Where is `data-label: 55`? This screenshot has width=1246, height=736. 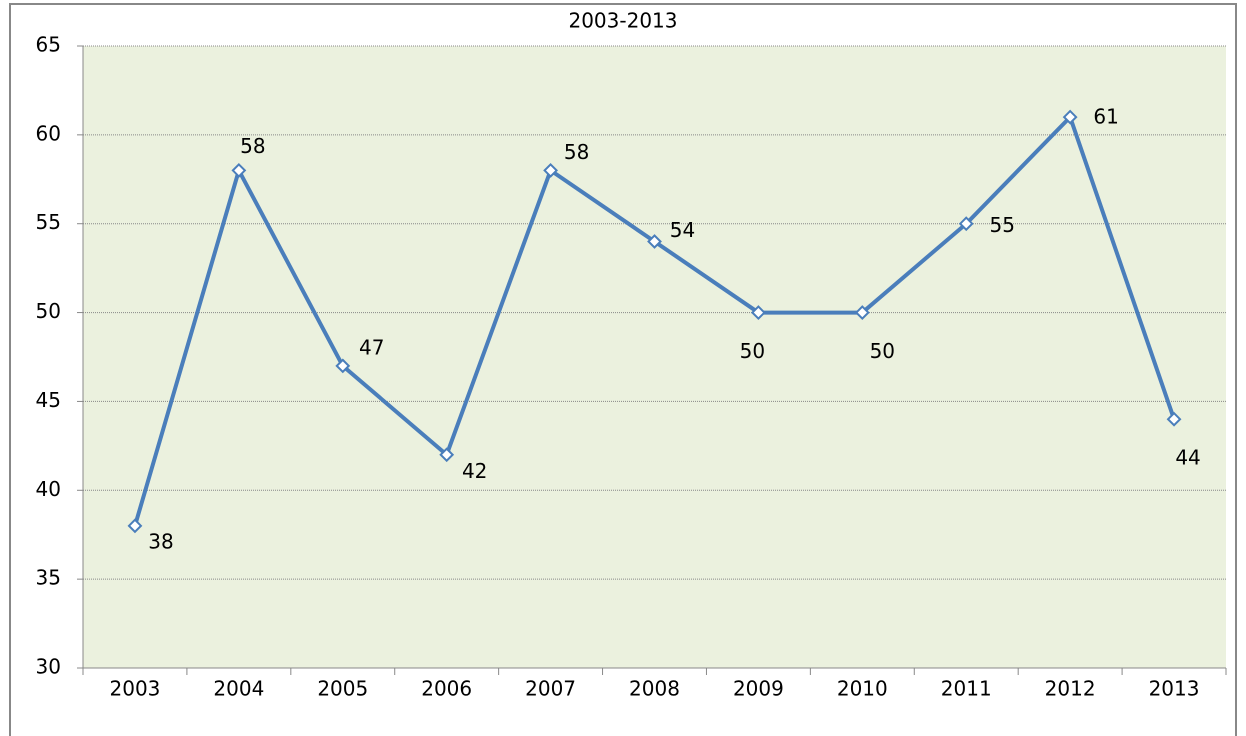 data-label: 55 is located at coordinates (1002, 225).